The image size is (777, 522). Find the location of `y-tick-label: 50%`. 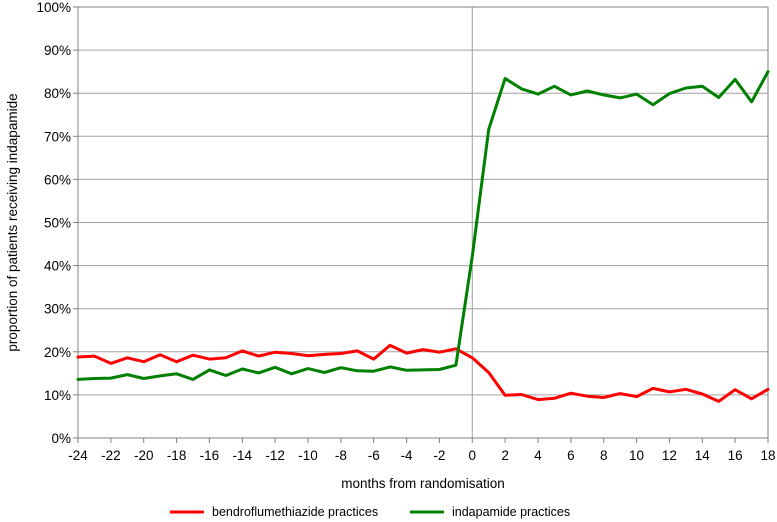

y-tick-label: 50% is located at coordinates (57, 223).